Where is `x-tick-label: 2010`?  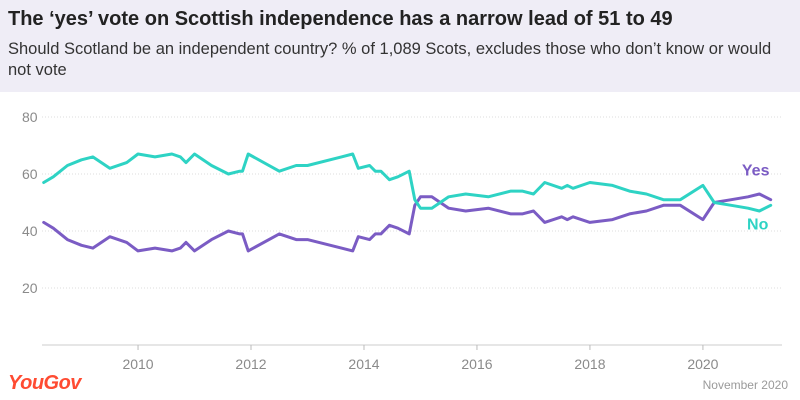
x-tick-label: 2010 is located at coordinates (137, 364).